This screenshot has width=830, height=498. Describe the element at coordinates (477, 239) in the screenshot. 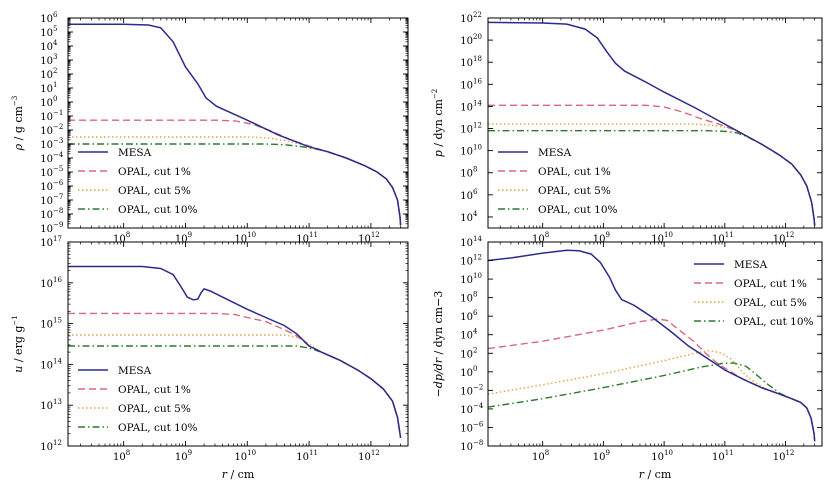

I see `y-tick-exp: 14` at that location.